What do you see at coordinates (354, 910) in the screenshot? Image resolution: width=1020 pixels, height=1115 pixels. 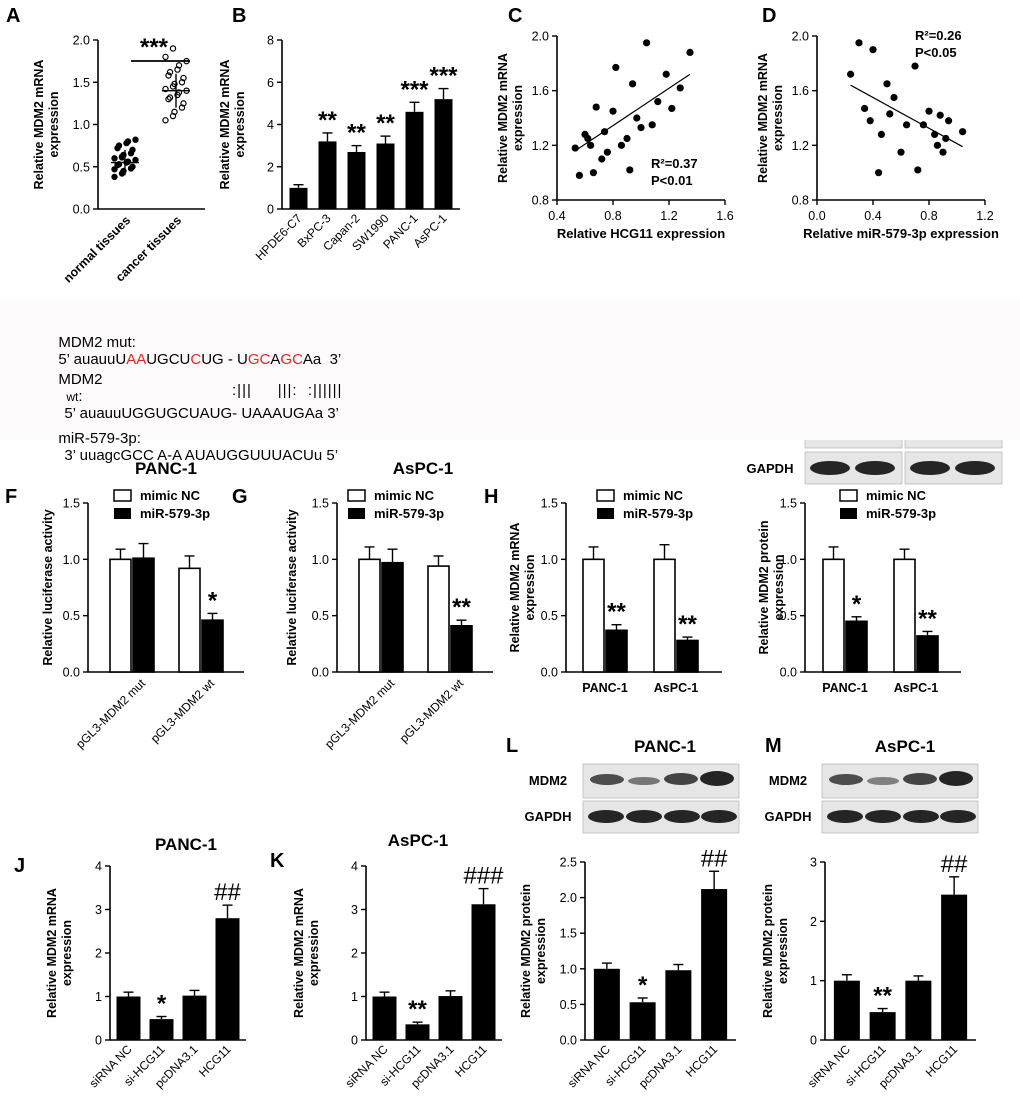 I see `y-tick-label: 3` at bounding box center [354, 910].